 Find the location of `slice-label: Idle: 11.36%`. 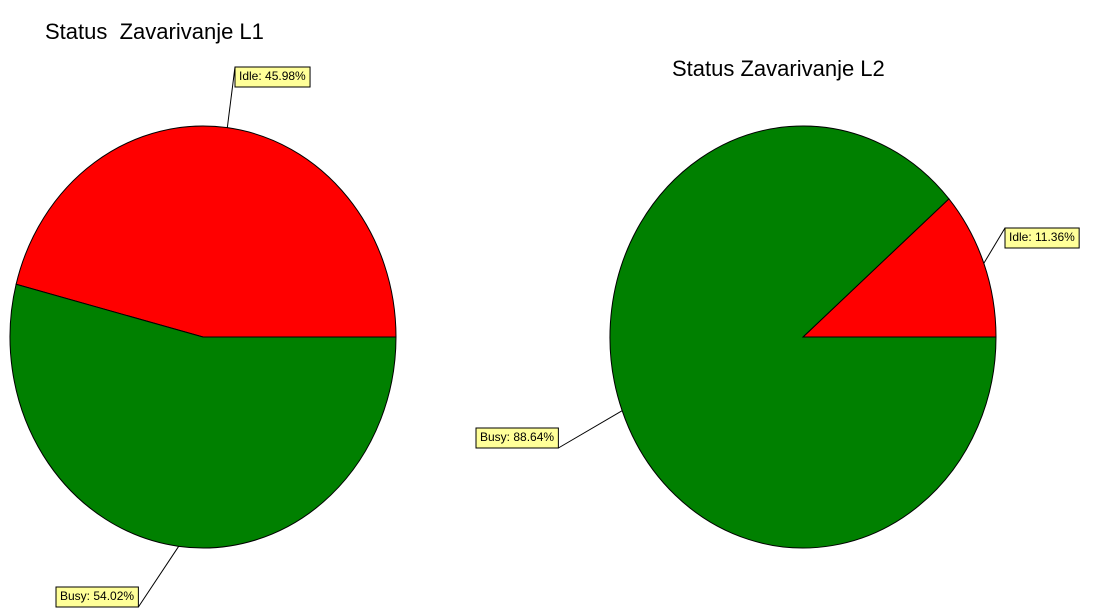

slice-label: Idle: 11.36% is located at coordinates (1042, 237).